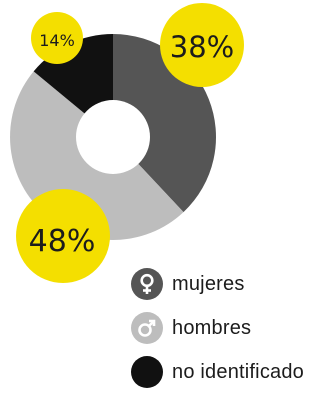 The height and width of the screenshot is (394, 330). What do you see at coordinates (208, 283) in the screenshot?
I see `legend-label-mujeres: mujeres` at bounding box center [208, 283].